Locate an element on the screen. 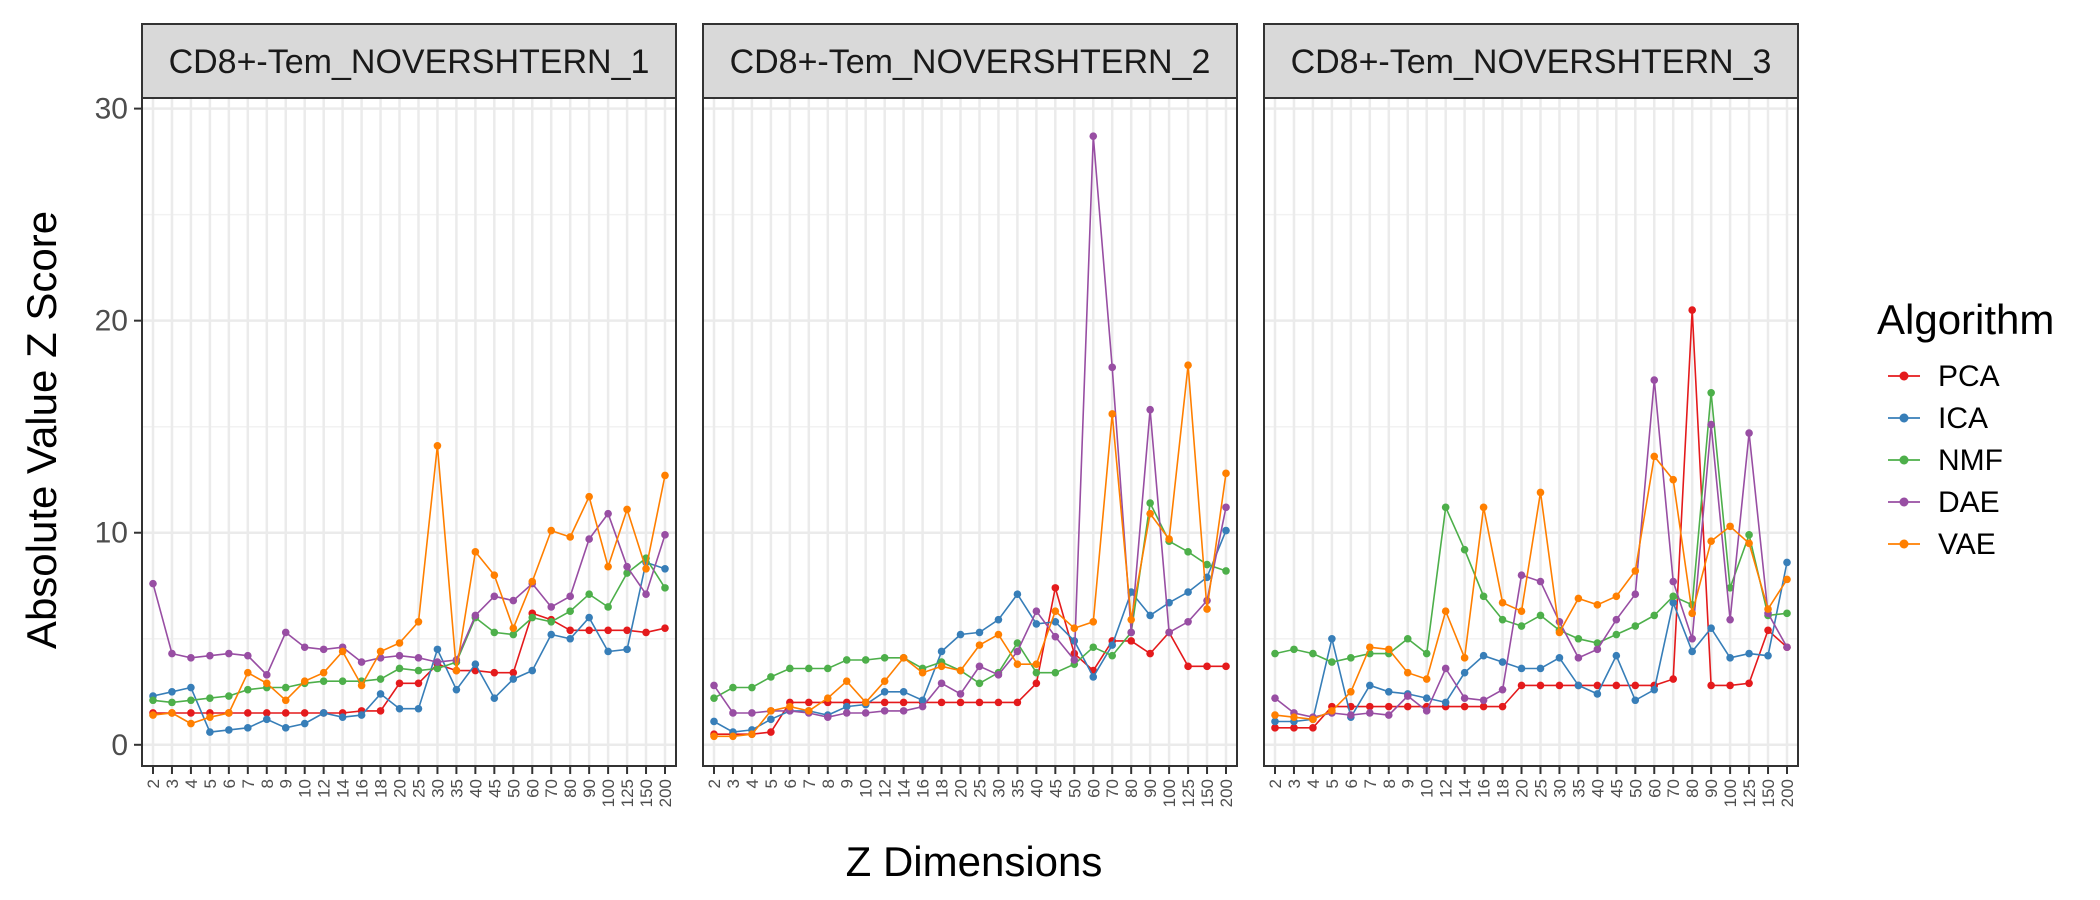 This screenshot has width=2100, height=900. x-tick-label: 10 is located at coordinates (1427, 788).